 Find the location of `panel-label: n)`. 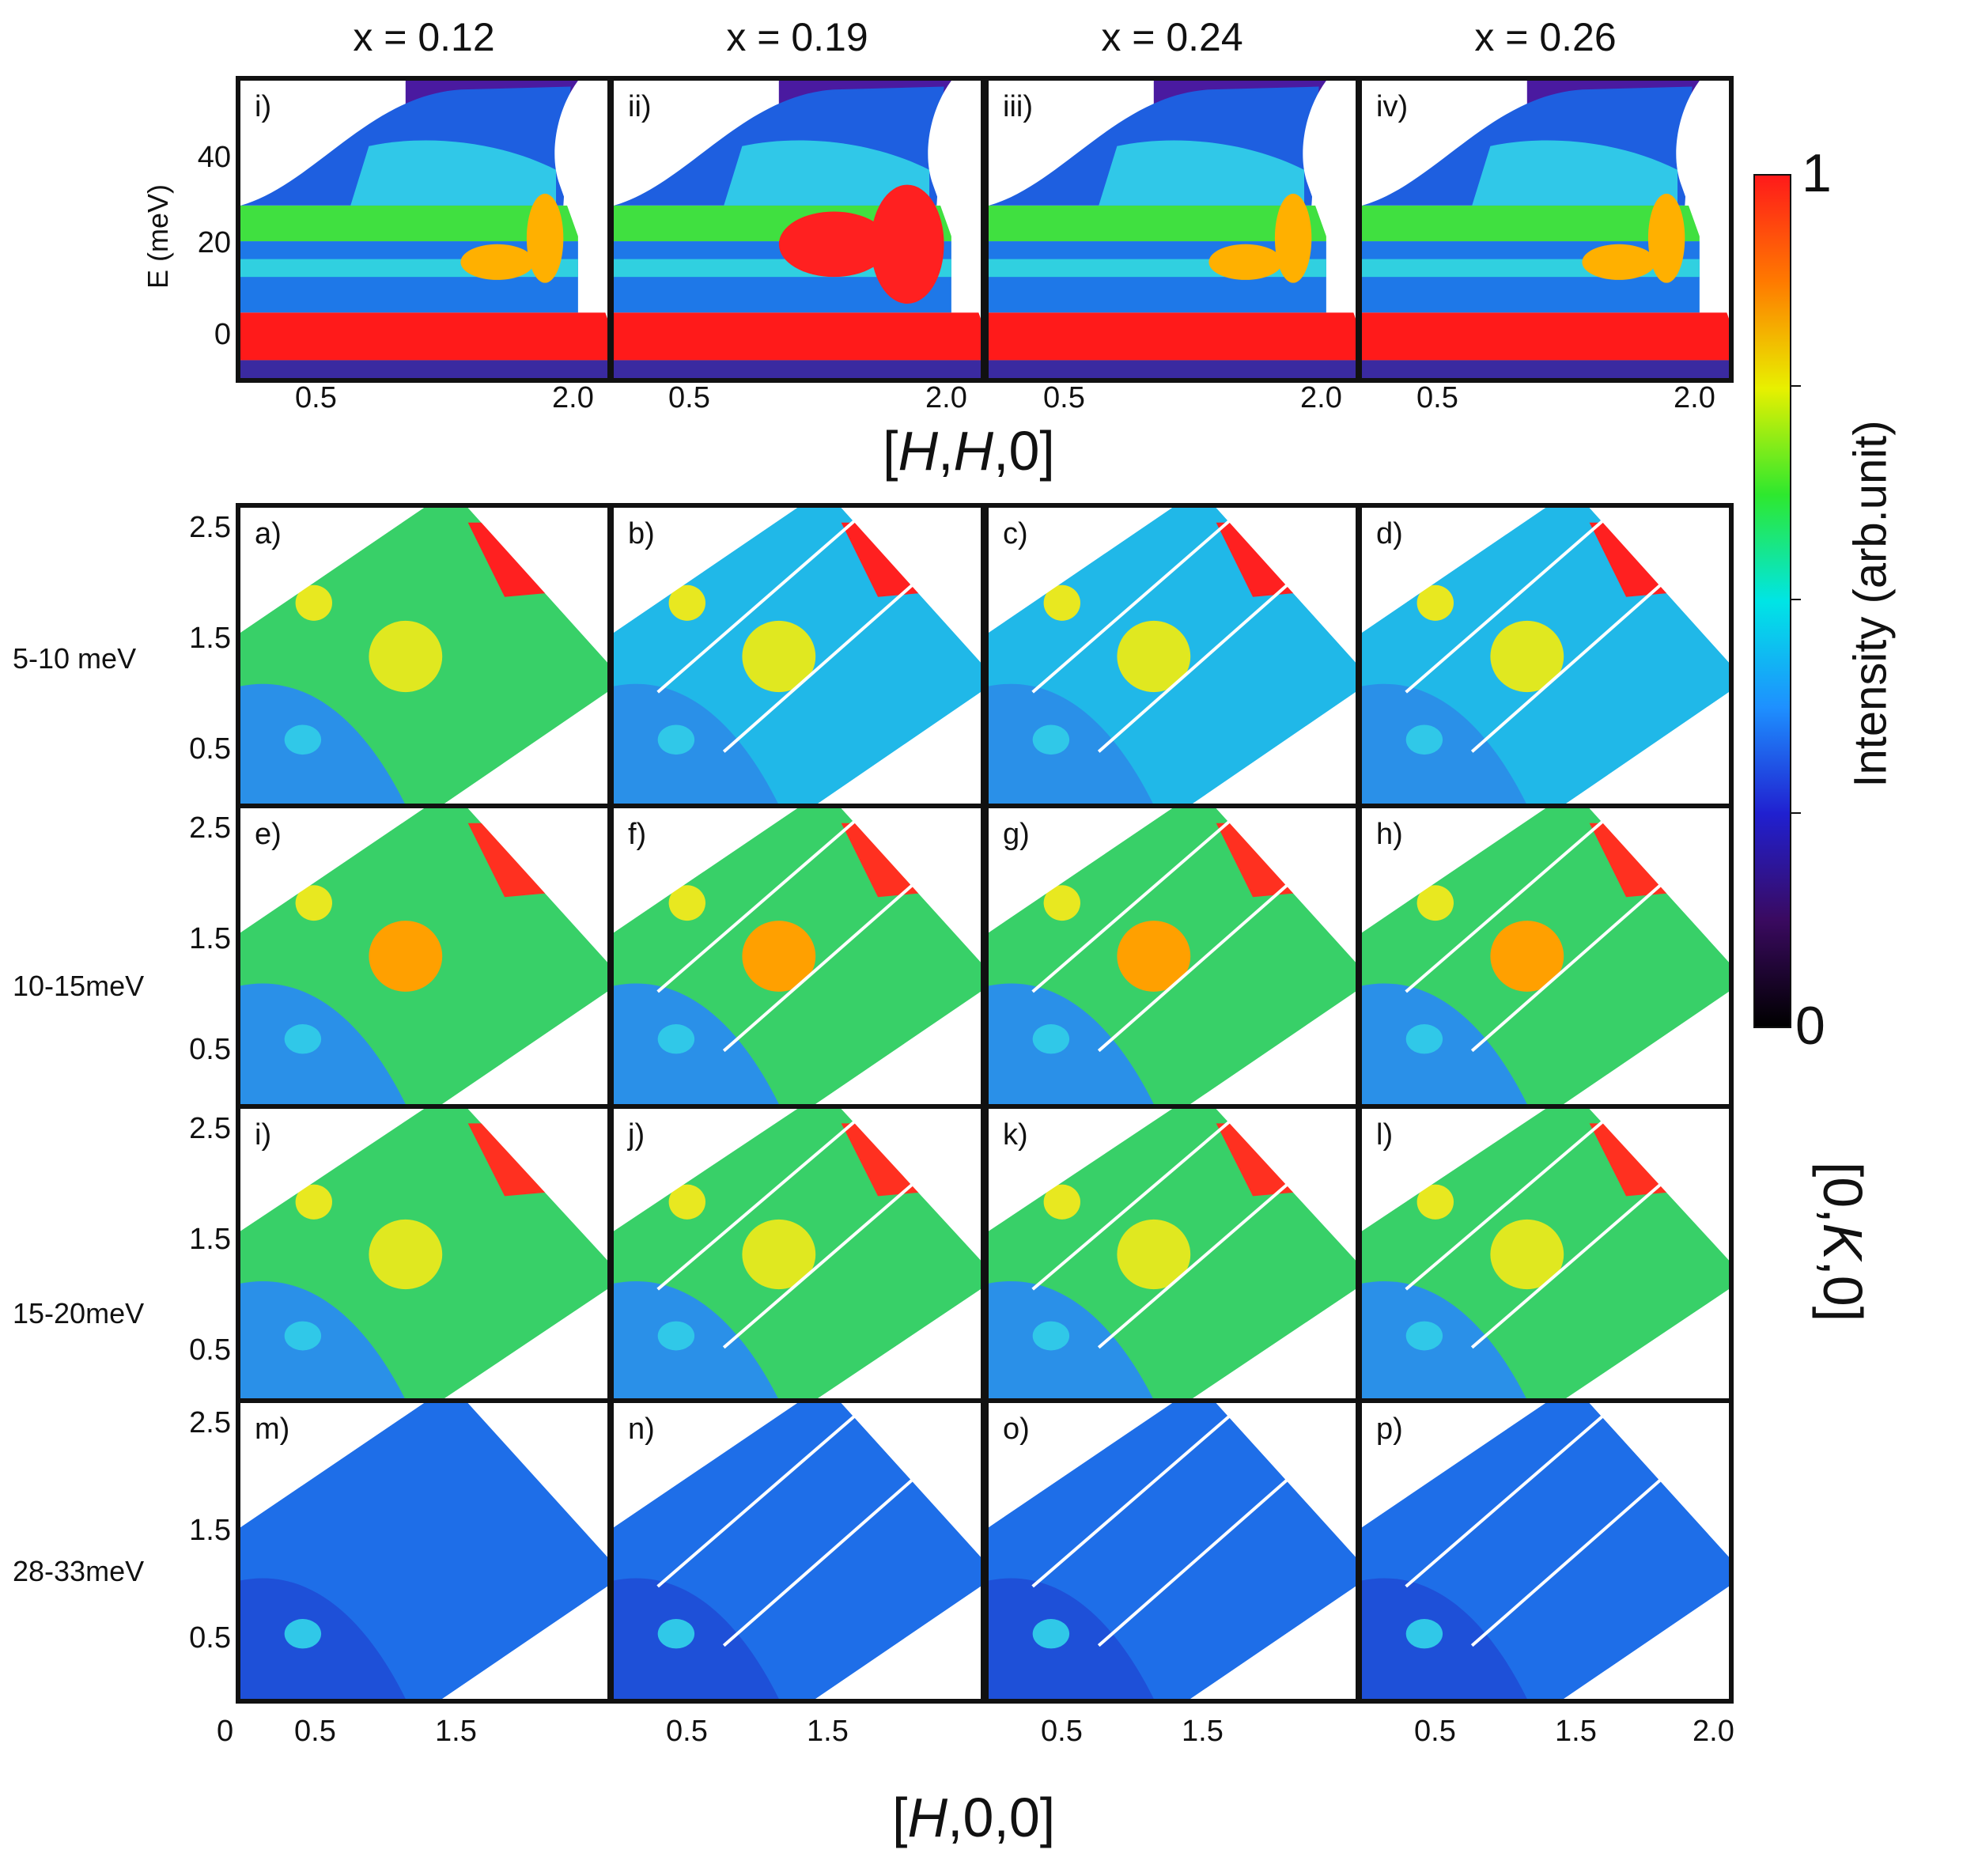

panel-label: n) is located at coordinates (641, 1429).